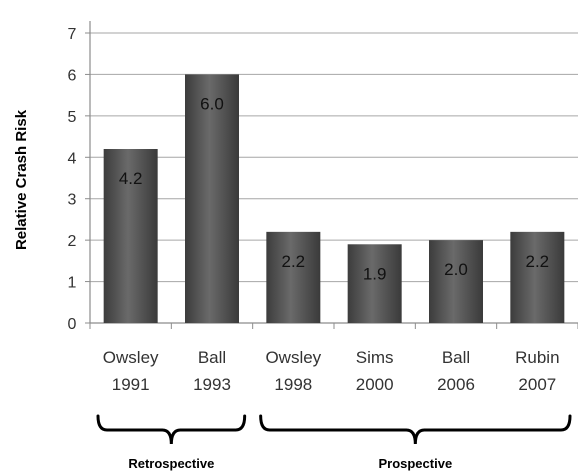 This screenshot has height=476, width=578. What do you see at coordinates (72, 117) in the screenshot?
I see `y-tick-label: 5` at bounding box center [72, 117].